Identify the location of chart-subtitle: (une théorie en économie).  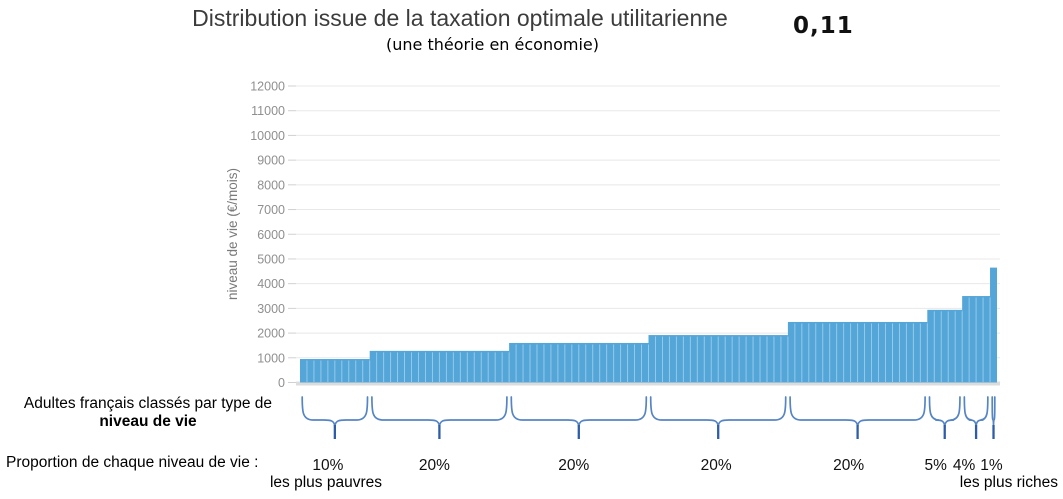
(492, 44).